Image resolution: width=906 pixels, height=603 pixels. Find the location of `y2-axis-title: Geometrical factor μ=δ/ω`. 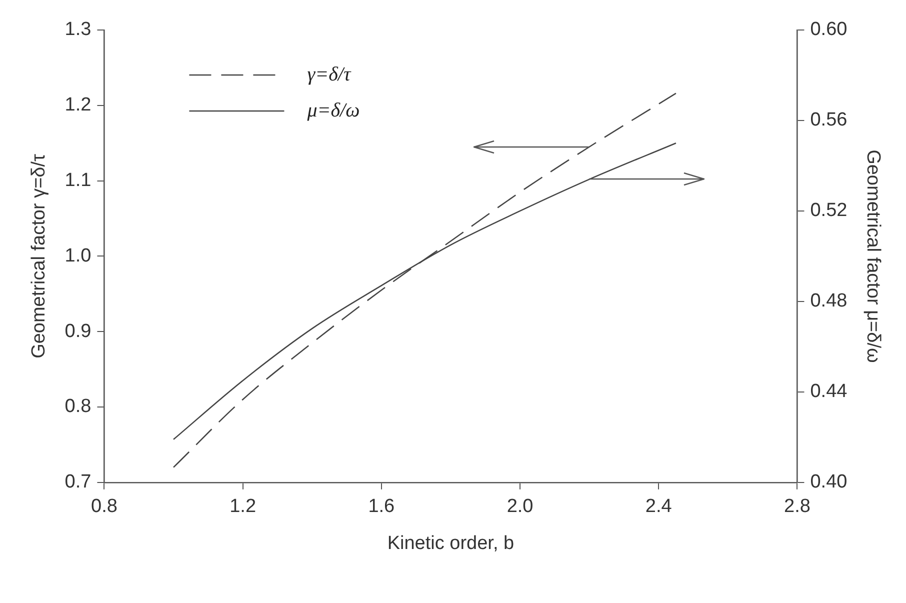

y2-axis-title: Geometrical factor μ=δ/ω is located at coordinates (873, 256).